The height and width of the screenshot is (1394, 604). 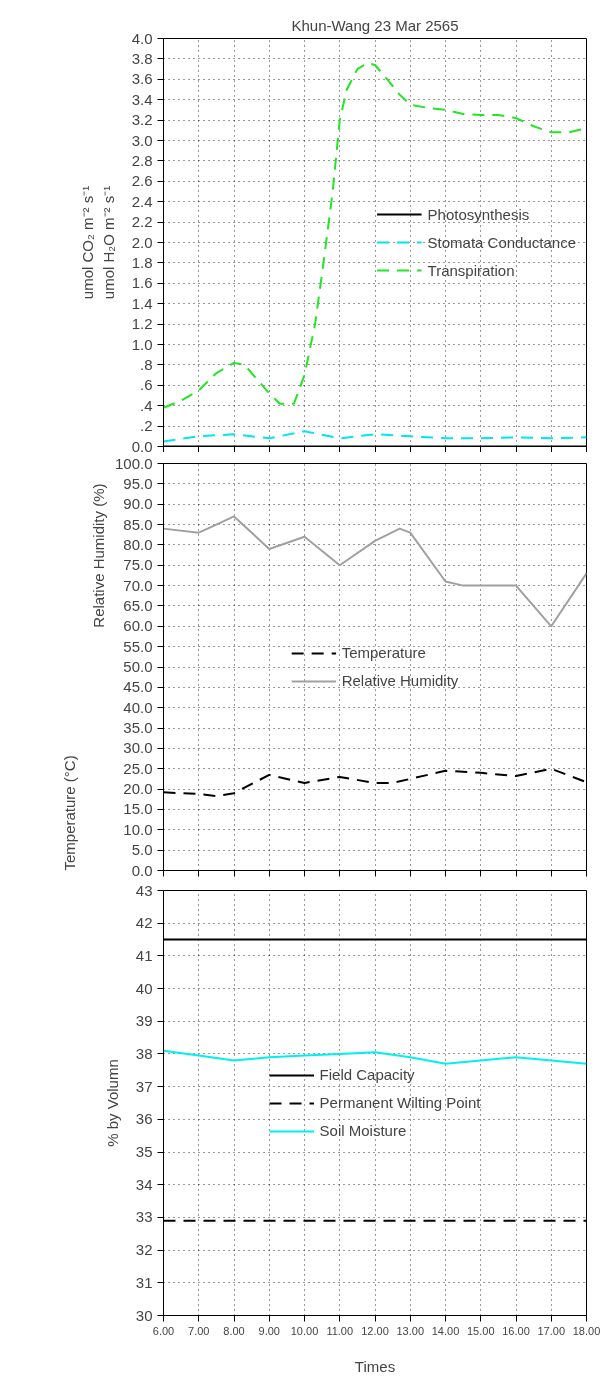 What do you see at coordinates (146, 385) in the screenshot?
I see `y-tick-label: .6` at bounding box center [146, 385].